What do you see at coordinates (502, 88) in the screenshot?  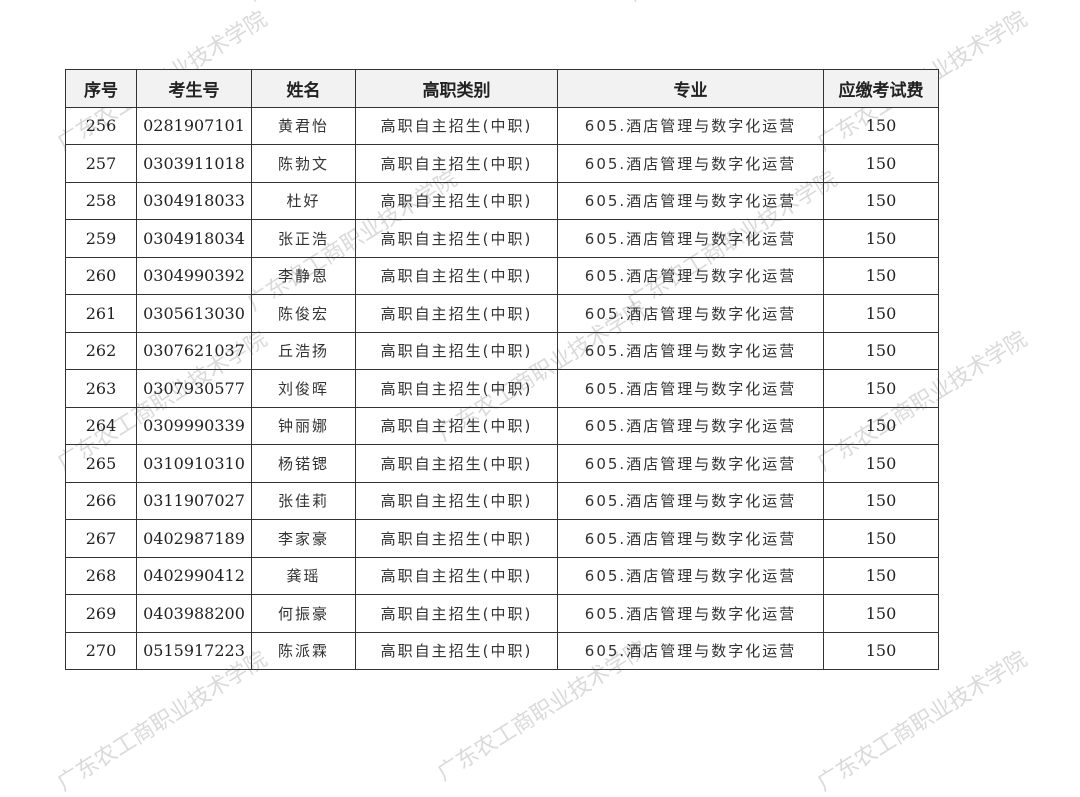 I see `header-row: 序号 考生号 姓名 高职类别 专业 应缴考试费` at bounding box center [502, 88].